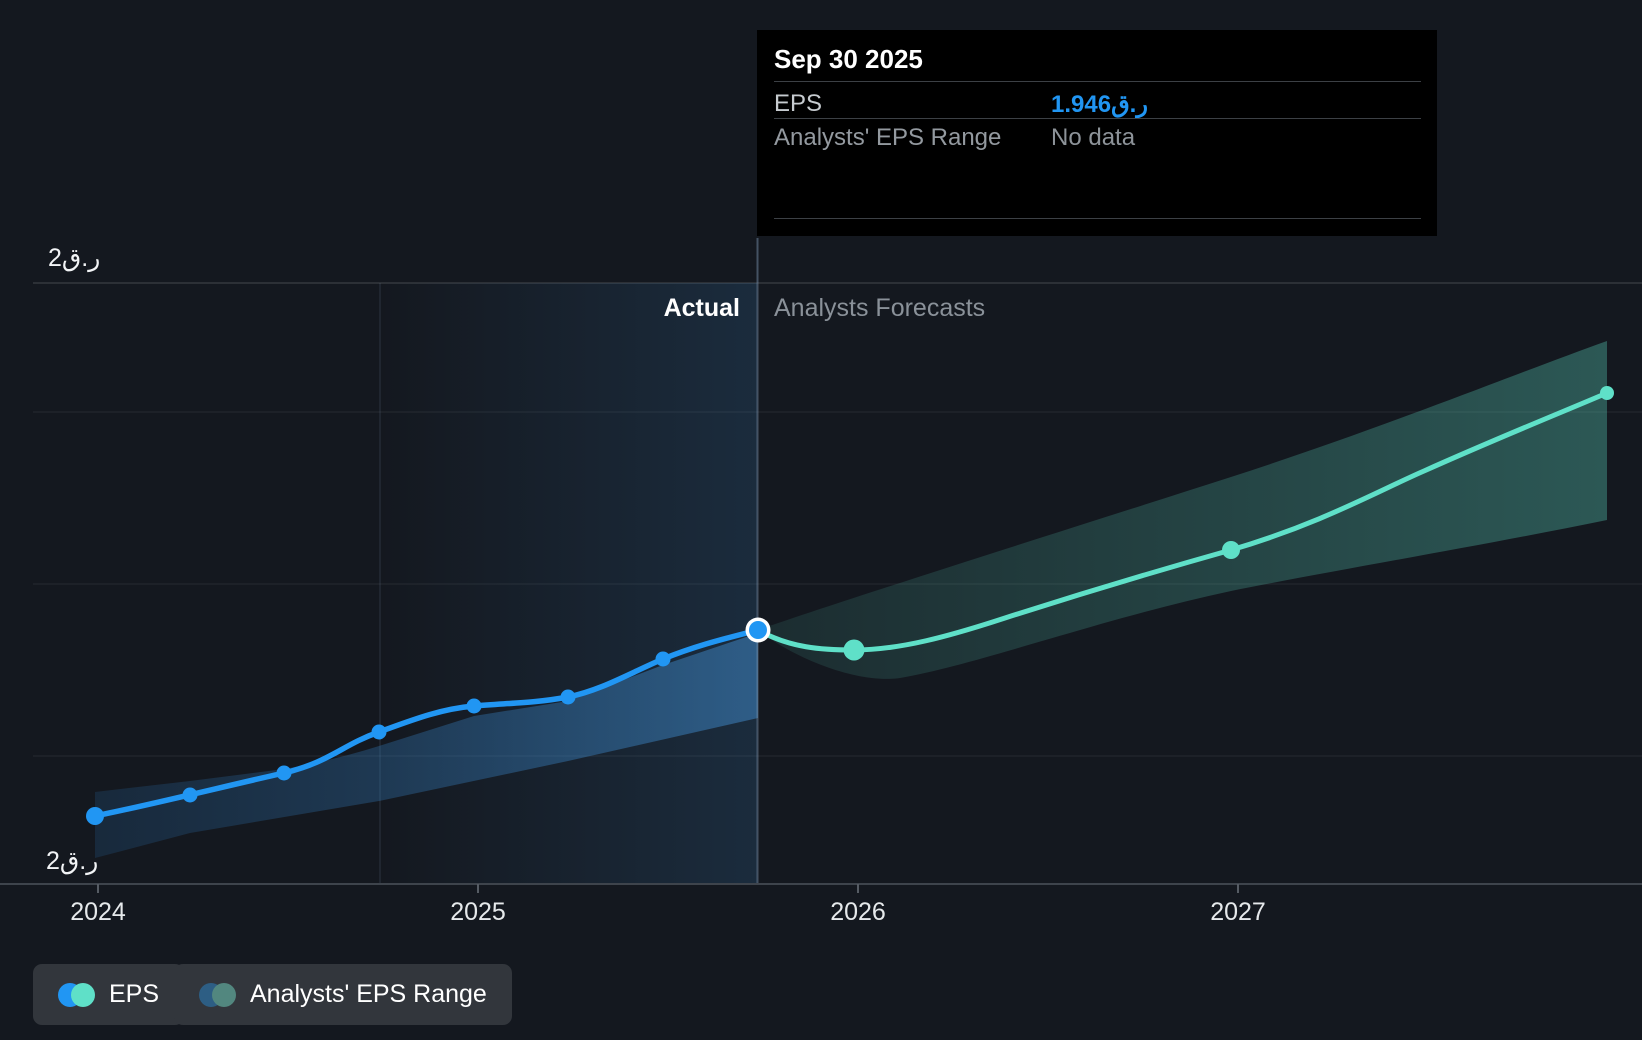 Image resolution: width=1642 pixels, height=1040 pixels. Describe the element at coordinates (880, 308) in the screenshot. I see `forecast-zone-label: Analysts Forecasts` at that location.